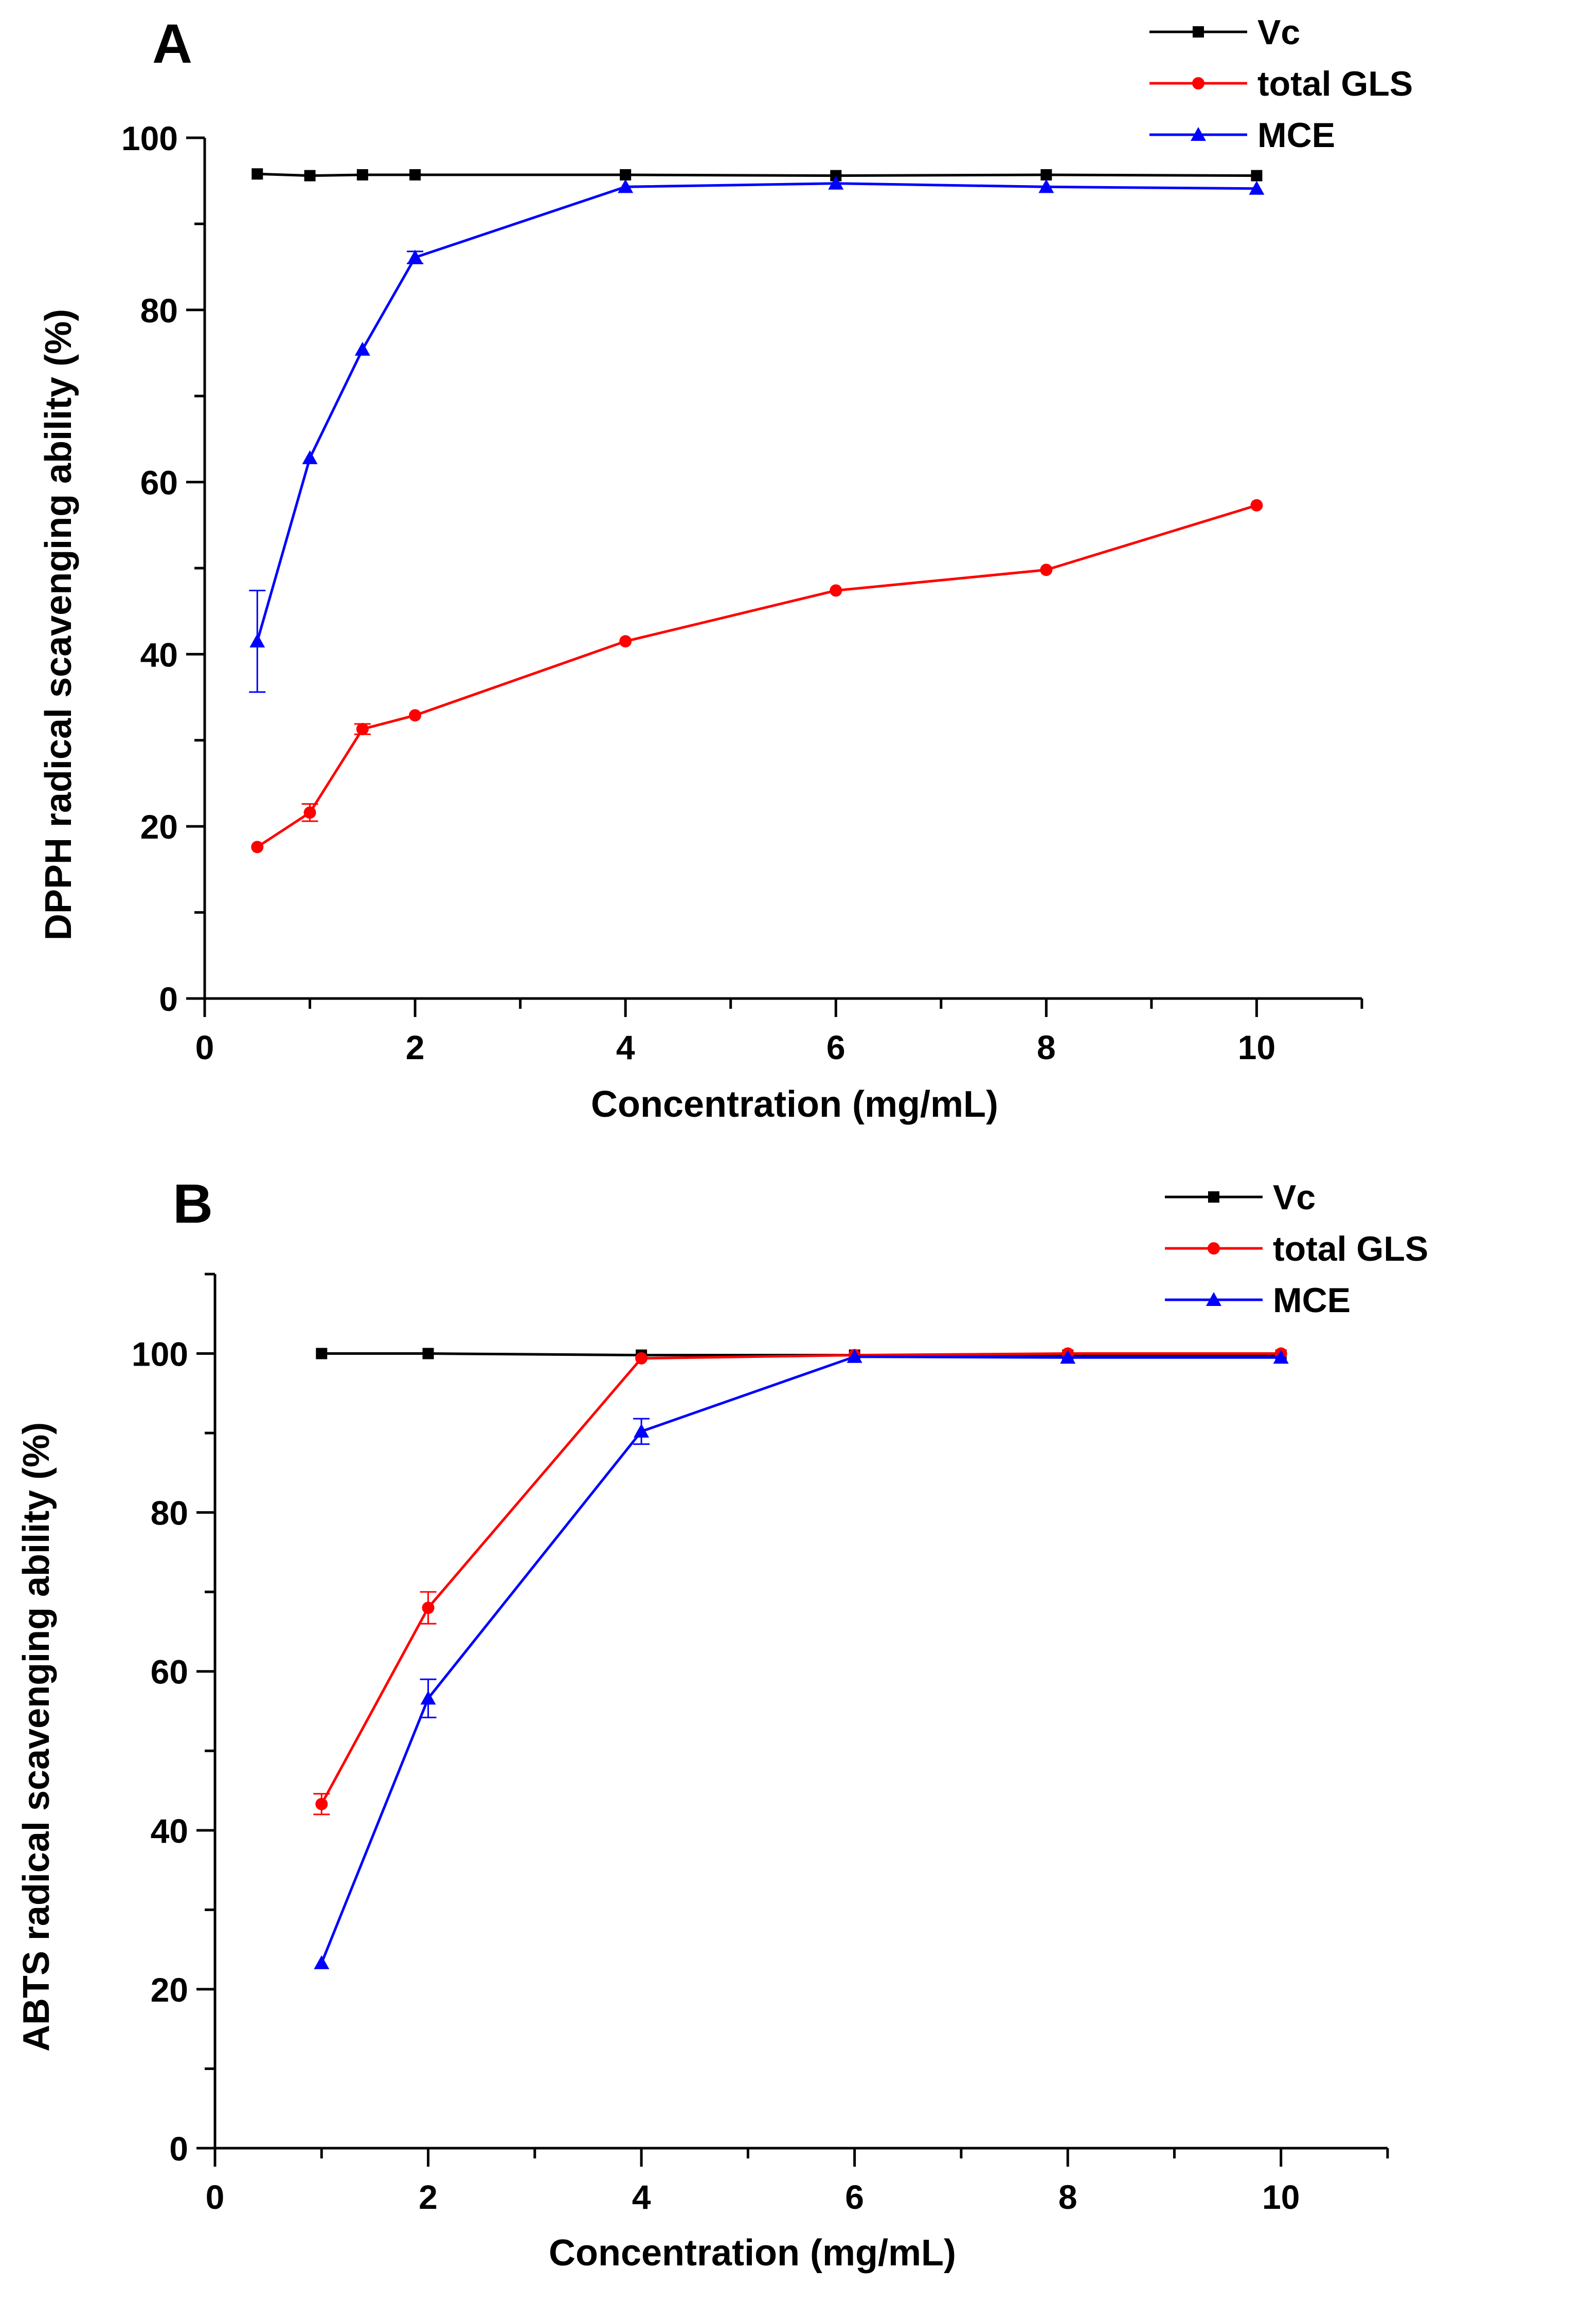 Image resolution: width=1583 pixels, height=2324 pixels. I want to click on y-axis-label: ABTS radical scavenging ability (%), so click(36, 1736).